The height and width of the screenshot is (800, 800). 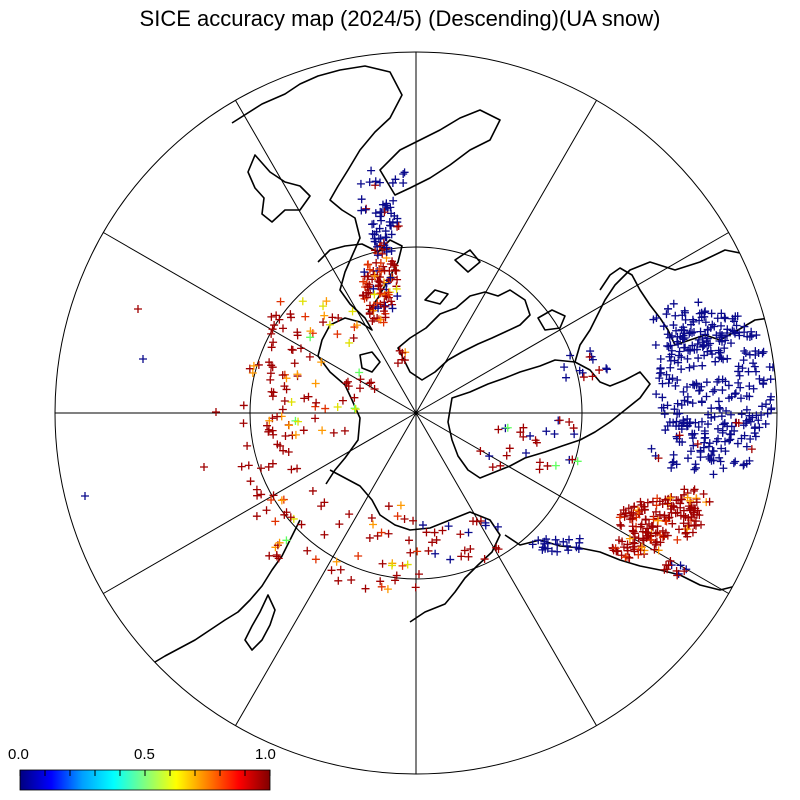 What do you see at coordinates (415, 546) in the screenshot?
I see `kamchatka-coast` at bounding box center [415, 546].